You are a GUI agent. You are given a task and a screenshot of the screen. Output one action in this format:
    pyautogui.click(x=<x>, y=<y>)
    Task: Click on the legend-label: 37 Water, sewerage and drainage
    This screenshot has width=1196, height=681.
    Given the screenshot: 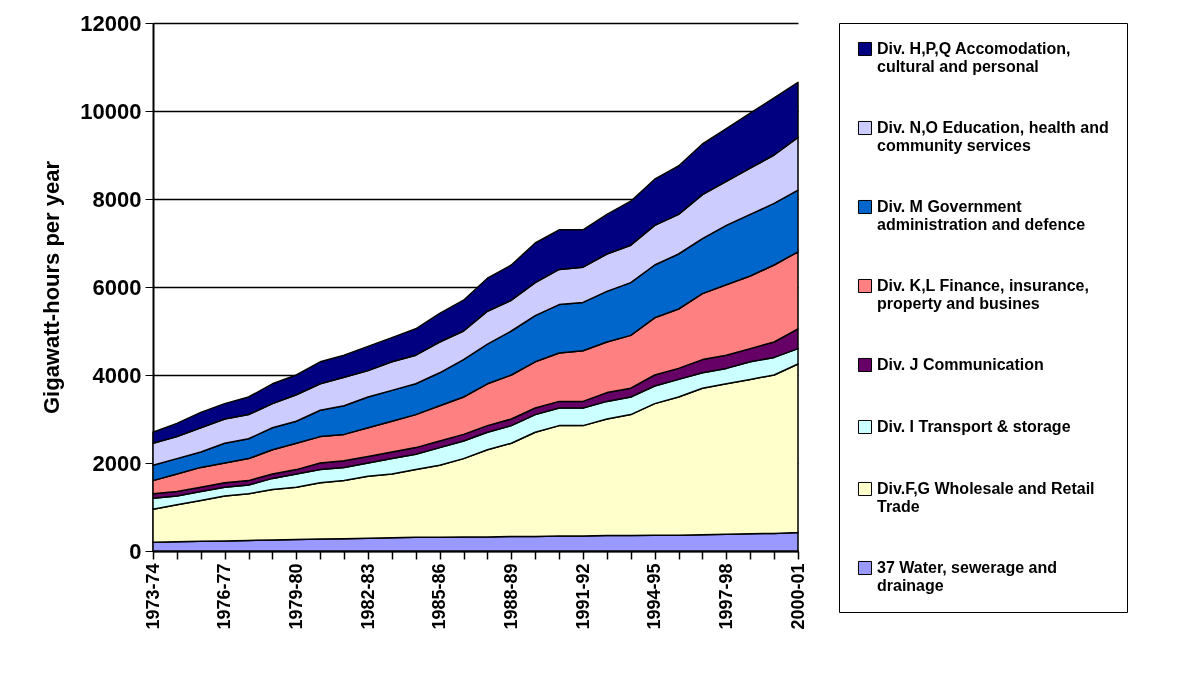 What is the action you would take?
    pyautogui.click(x=967, y=576)
    